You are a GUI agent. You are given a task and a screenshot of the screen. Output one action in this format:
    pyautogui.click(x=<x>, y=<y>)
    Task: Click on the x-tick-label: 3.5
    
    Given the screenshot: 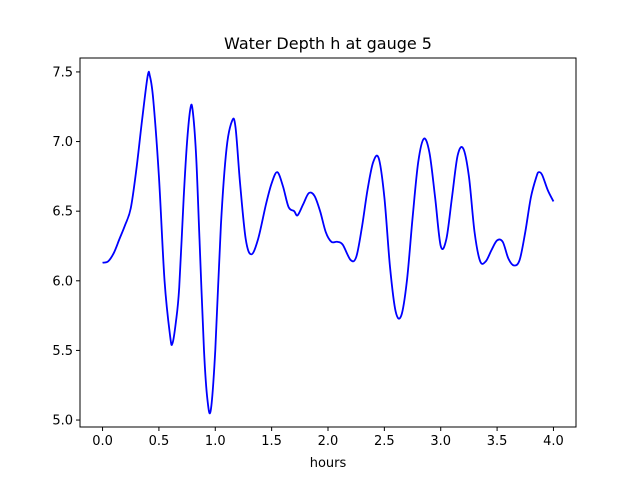 What is the action you would take?
    pyautogui.click(x=497, y=441)
    